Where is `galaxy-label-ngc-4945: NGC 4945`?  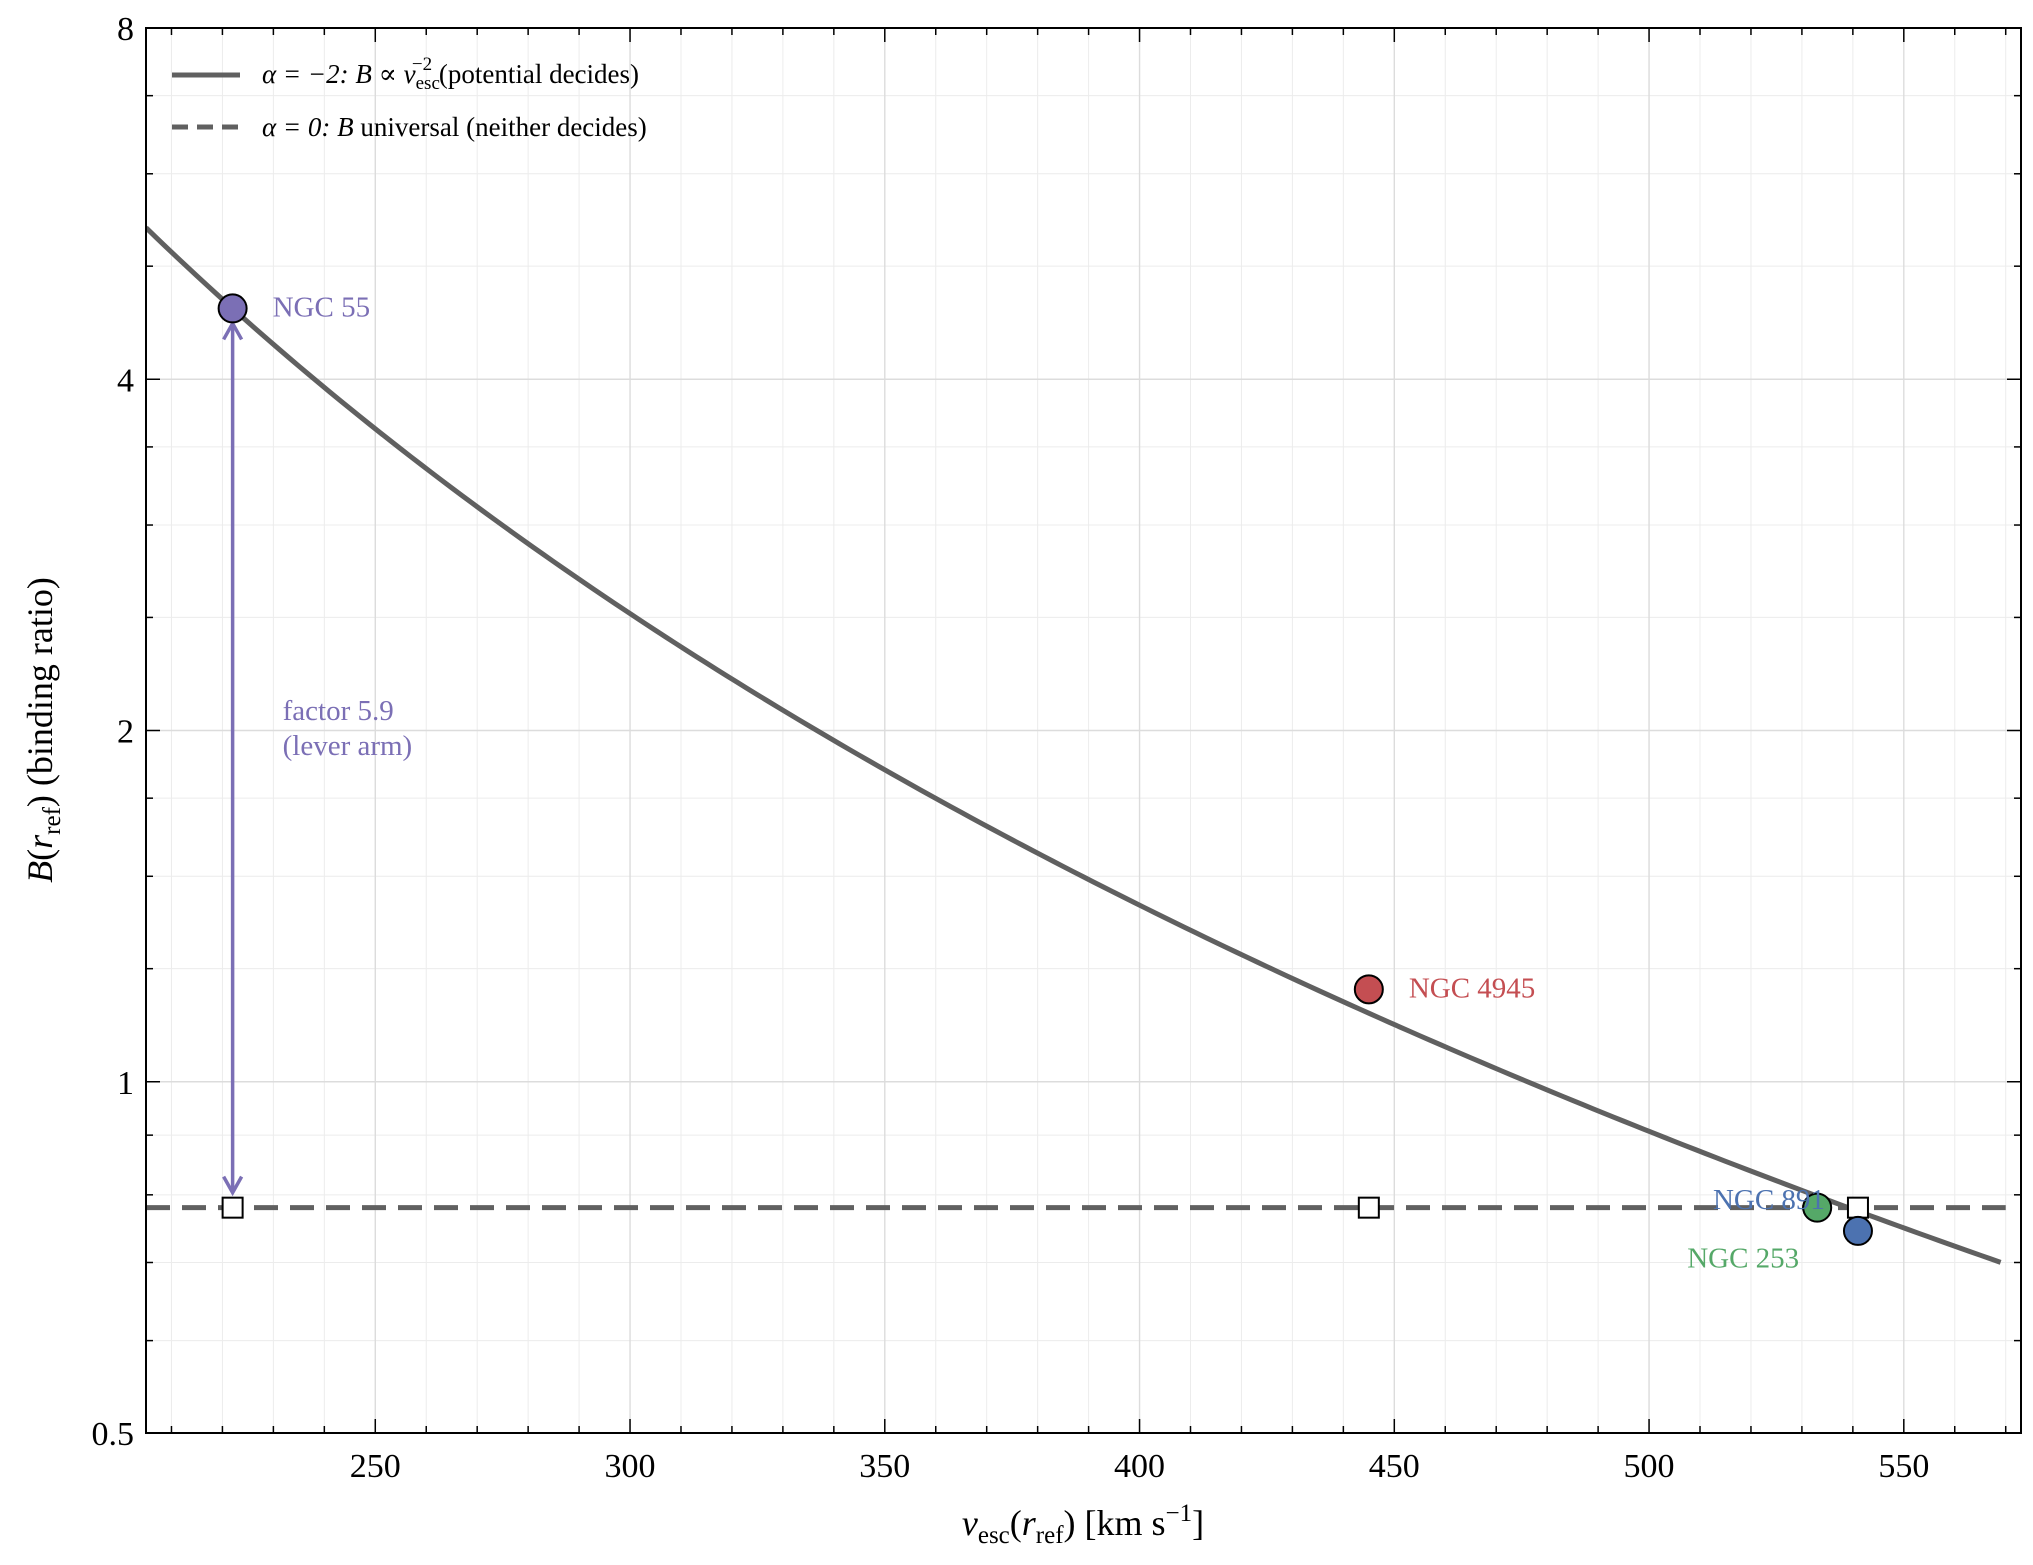
galaxy-label-ngc-4945: NGC 4945 is located at coordinates (1472, 988).